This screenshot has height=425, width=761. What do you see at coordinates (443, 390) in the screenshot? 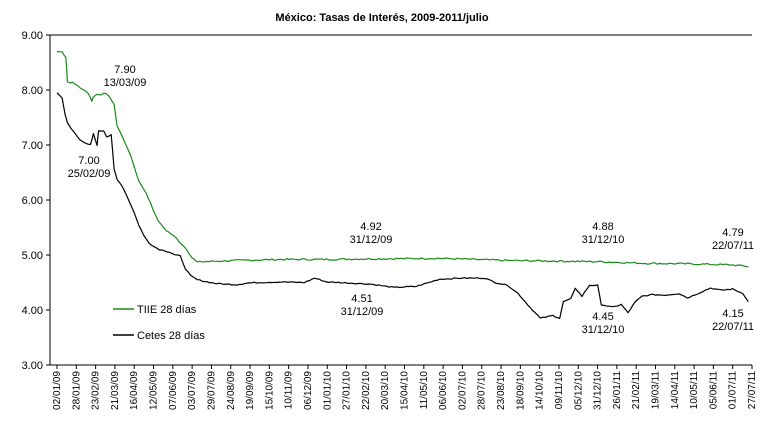
I see `x-tick-label: 06/06/10` at bounding box center [443, 390].